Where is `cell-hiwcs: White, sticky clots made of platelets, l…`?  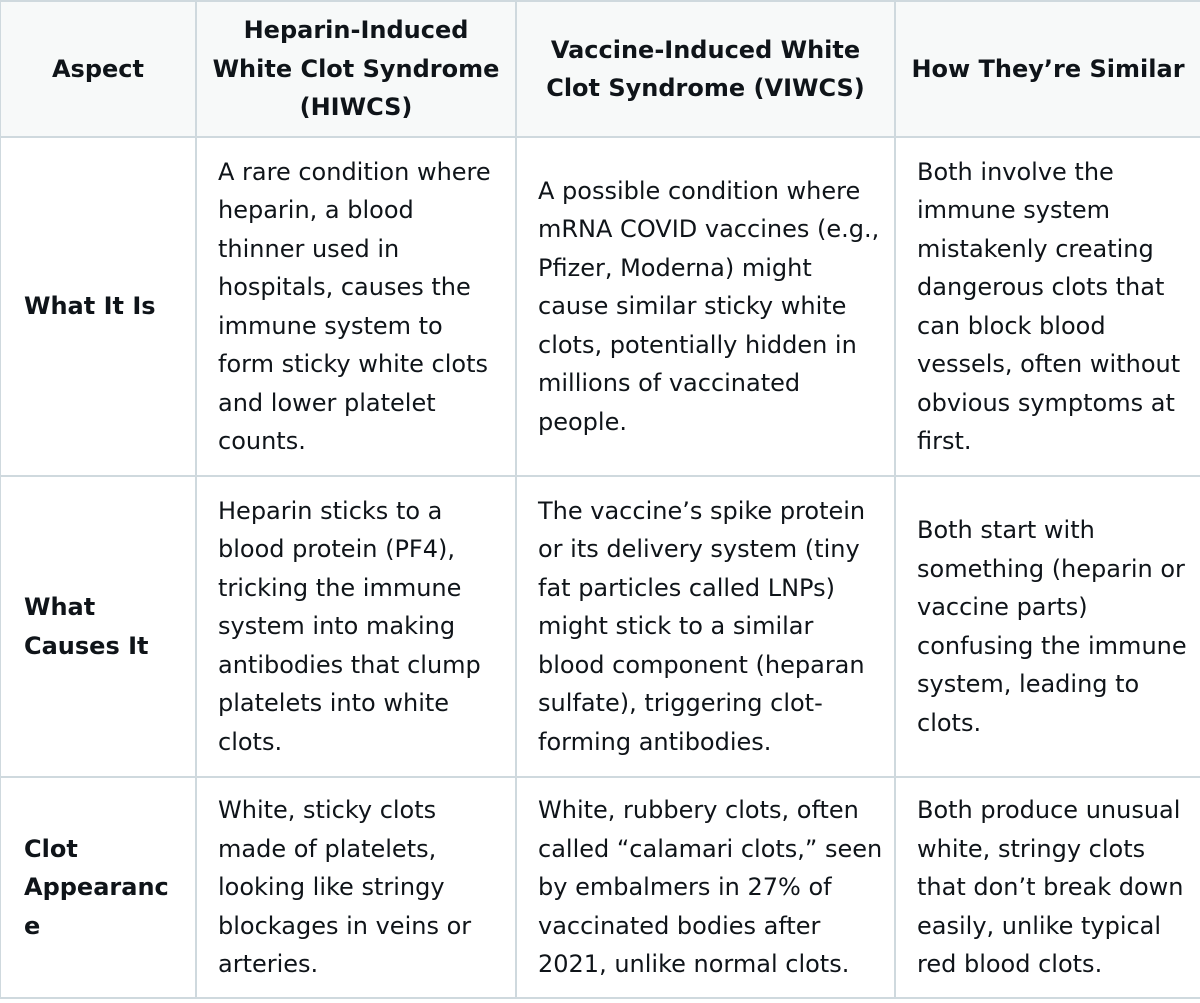 cell-hiwcs: White, sticky clots made of platelets, l… is located at coordinates (356, 887).